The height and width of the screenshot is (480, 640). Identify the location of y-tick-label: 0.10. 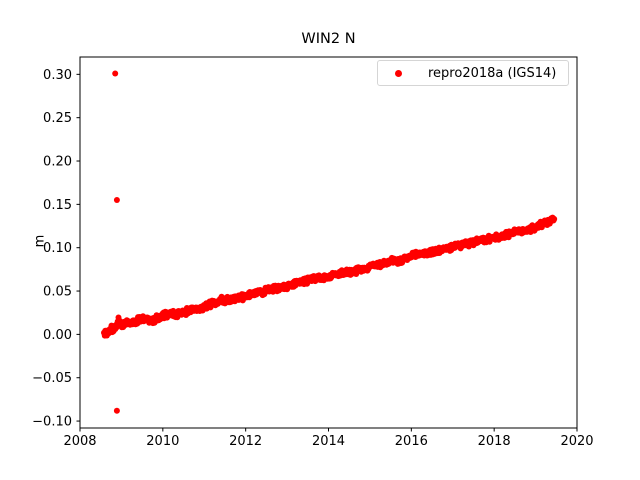
(57, 248).